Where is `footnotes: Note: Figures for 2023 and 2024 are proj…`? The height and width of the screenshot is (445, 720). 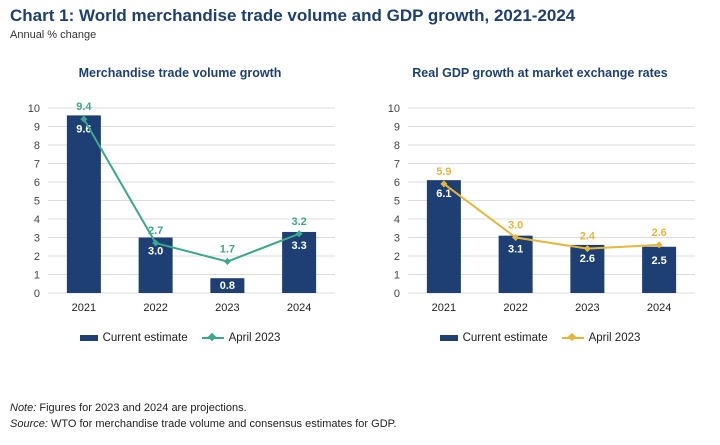
footnotes: Note: Figures for 2023 and 2024 are proj… is located at coordinates (203, 416).